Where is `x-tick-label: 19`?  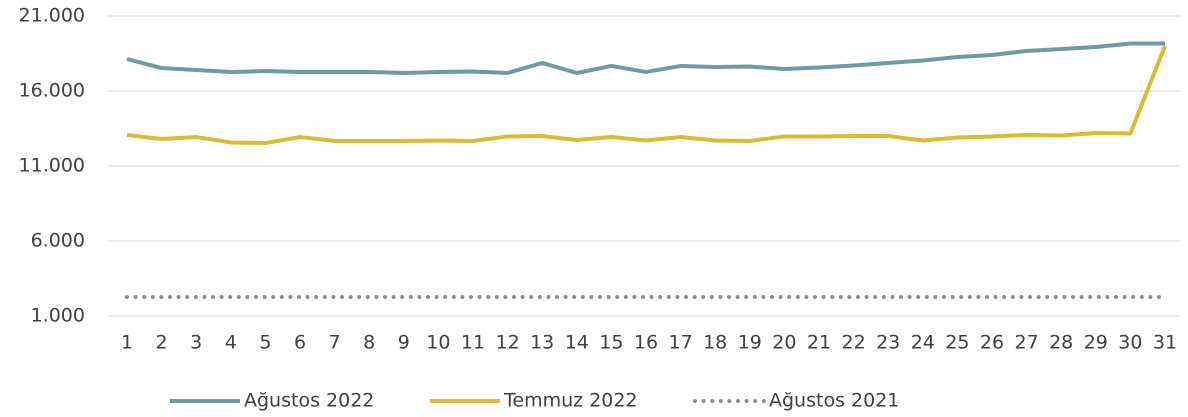
x-tick-label: 19 is located at coordinates (750, 343).